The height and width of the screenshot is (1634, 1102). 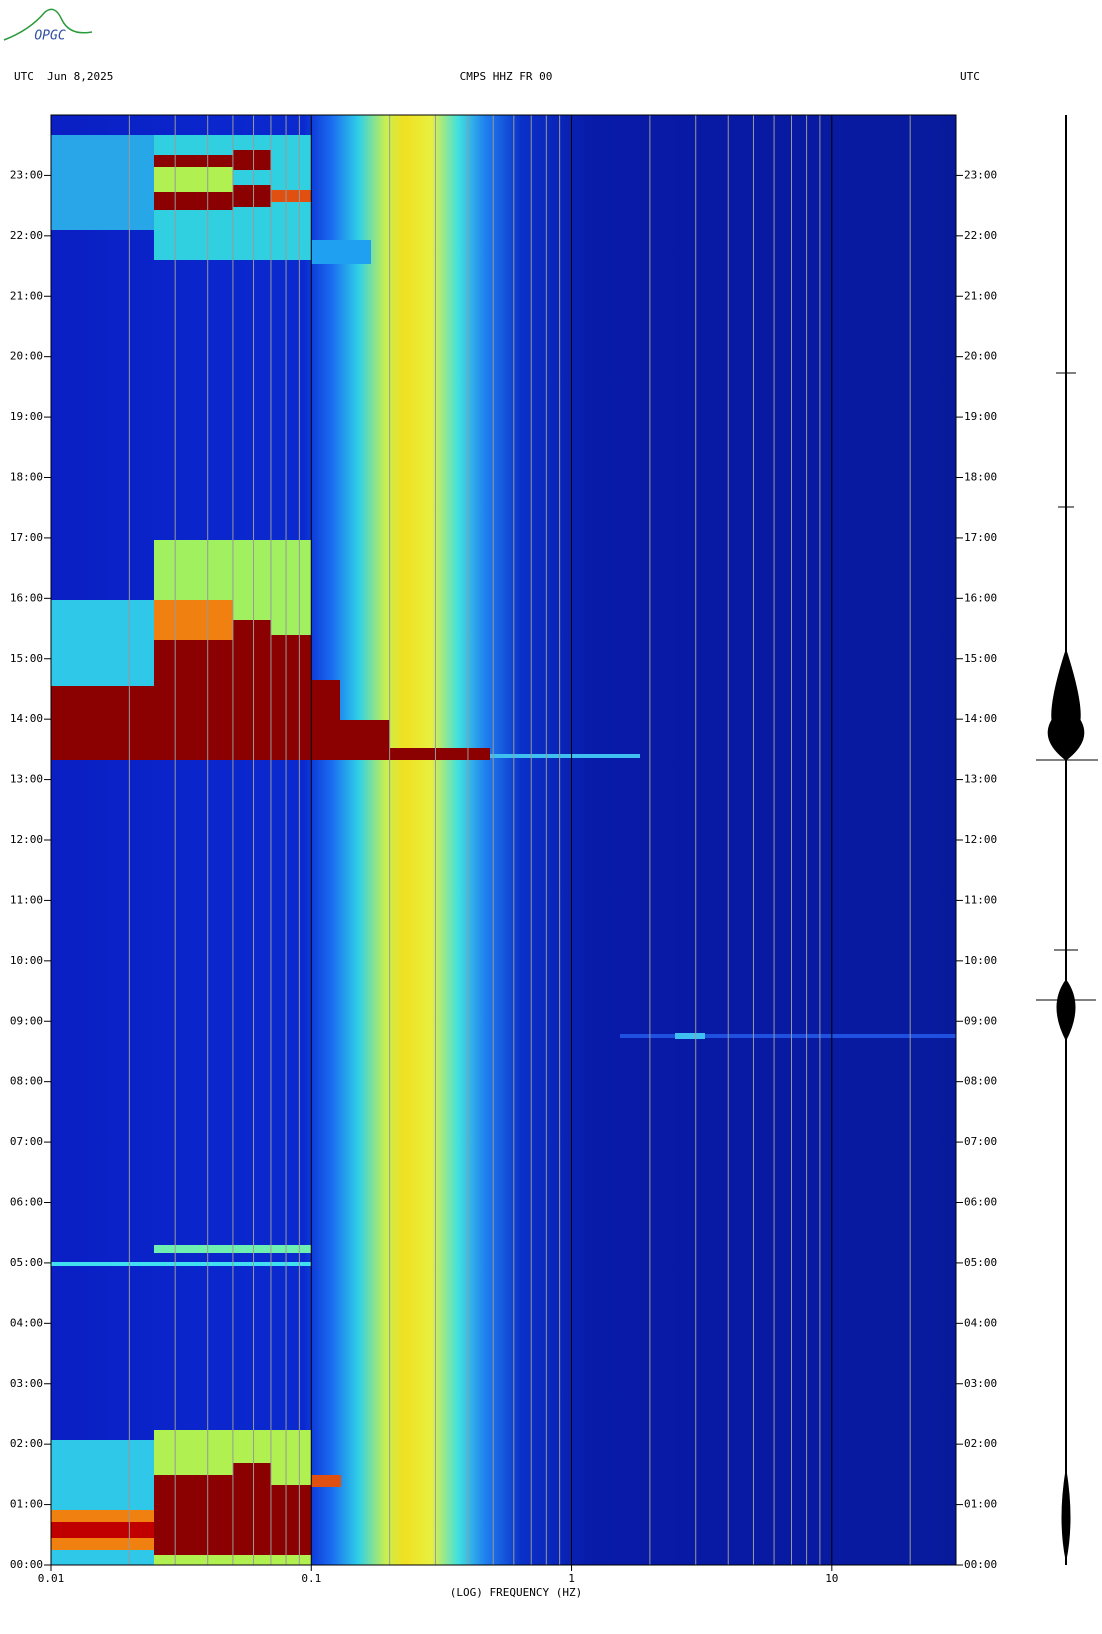 I want to click on x-tick-label: 1, so click(x=571, y=1578).